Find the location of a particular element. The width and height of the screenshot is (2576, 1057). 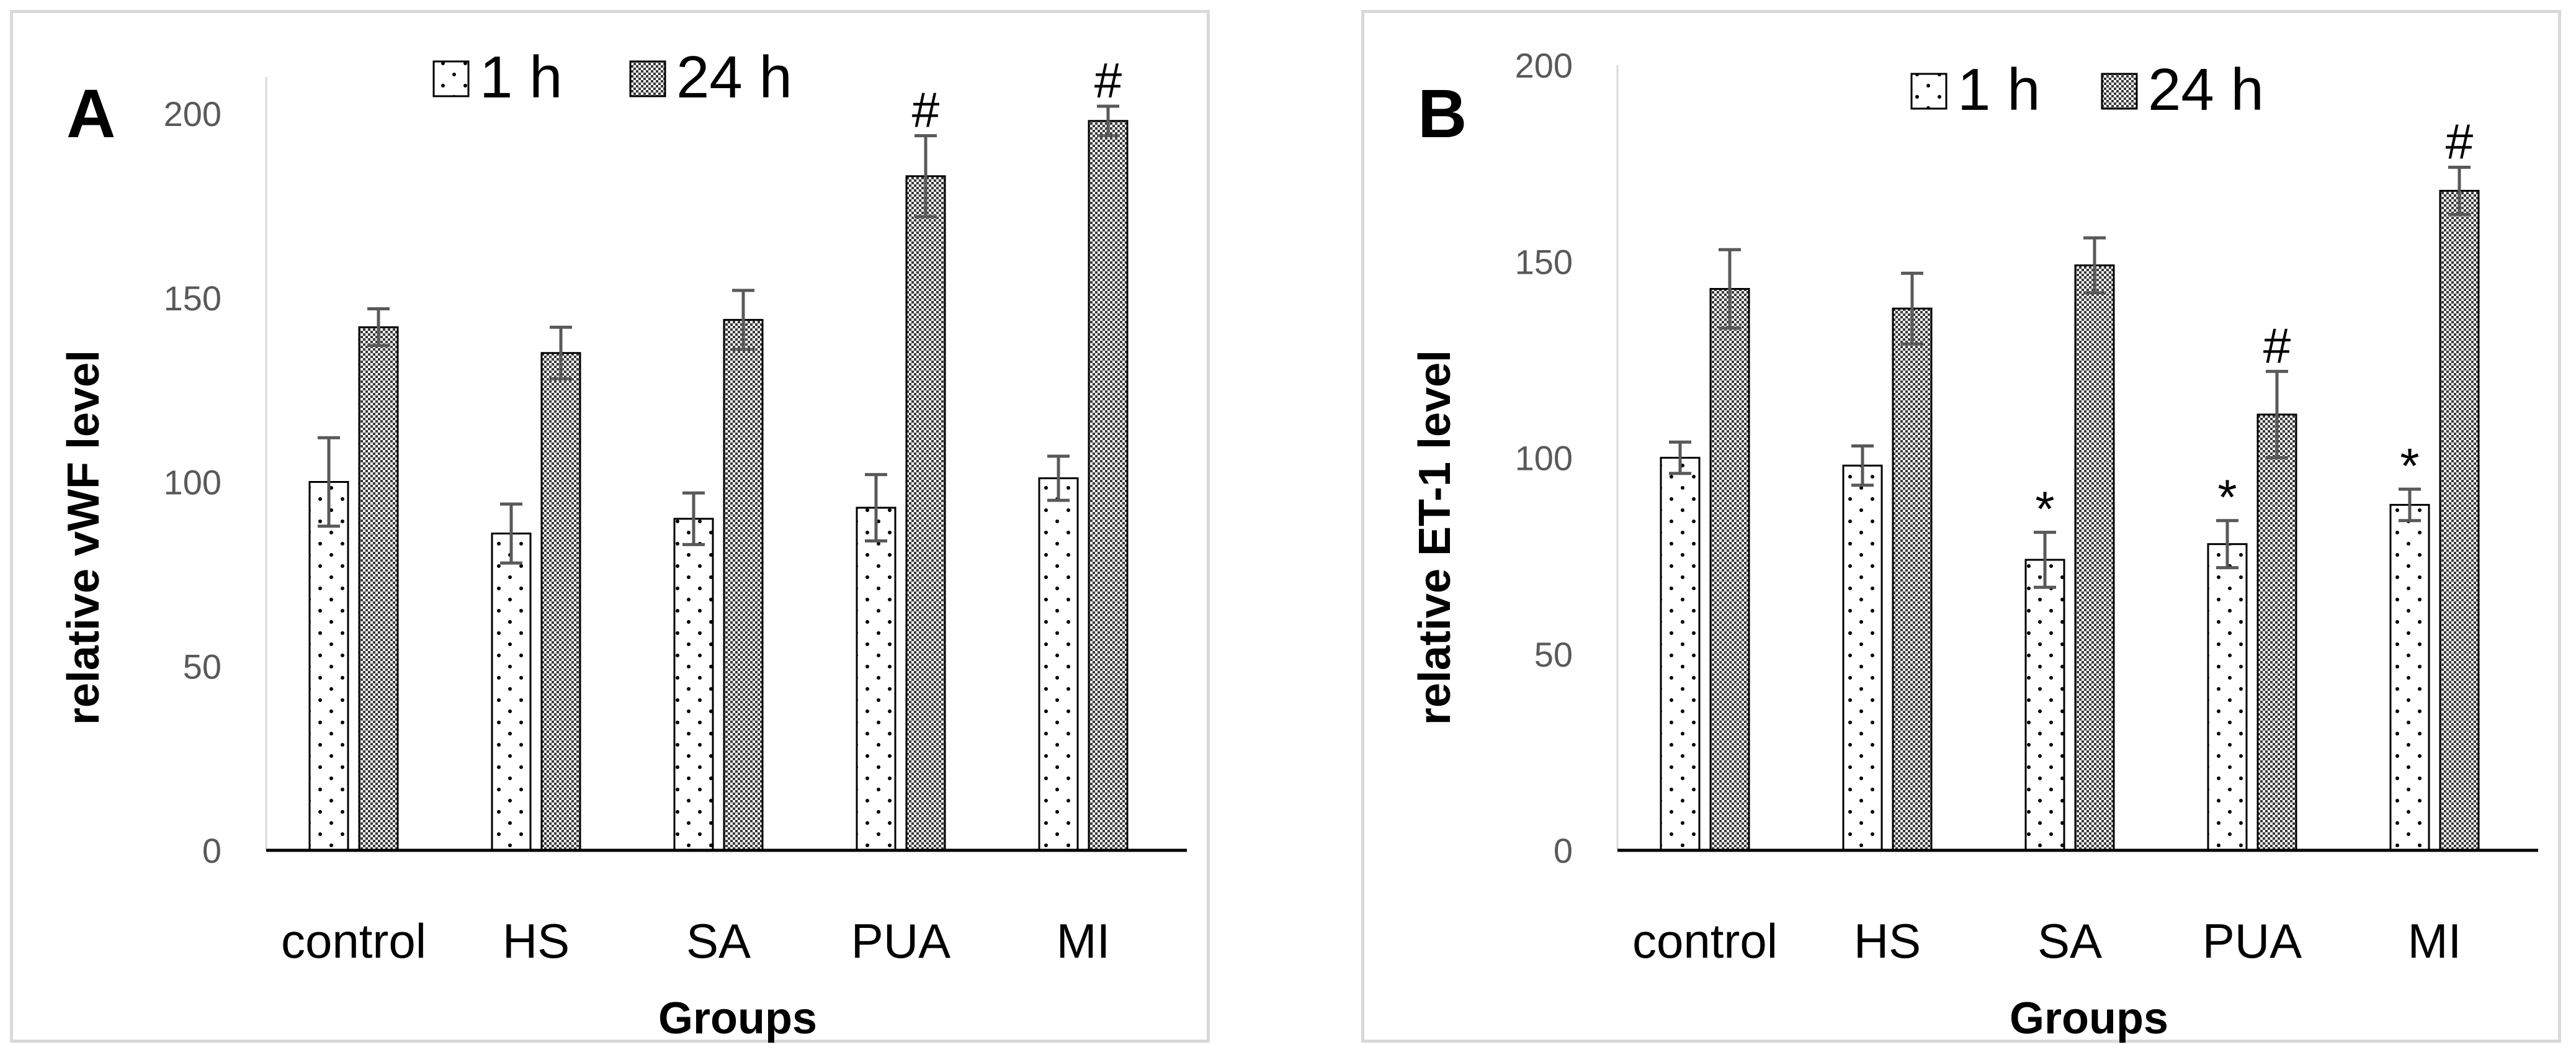

y-axis-title: relative vWF level is located at coordinates (84, 537).